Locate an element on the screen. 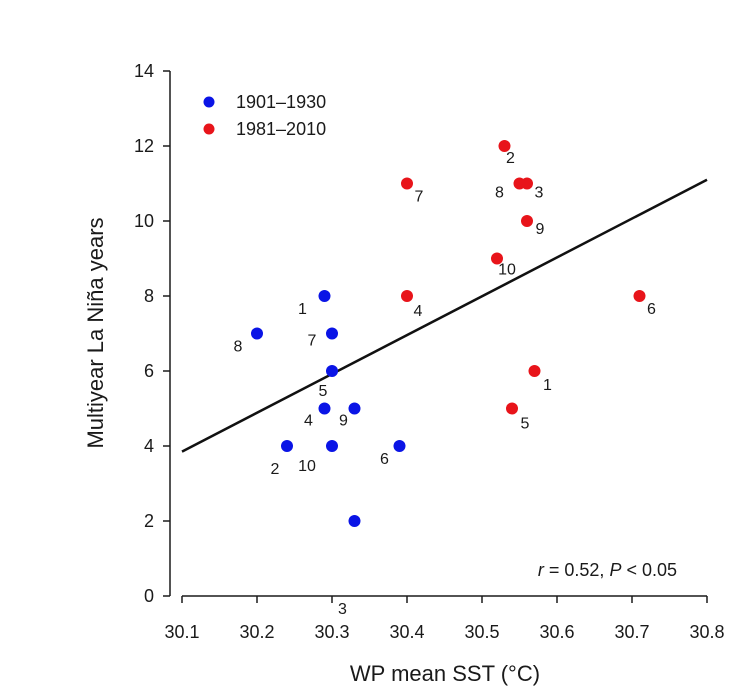 Image resolution: width=732 pixels, height=693 pixels. y-axis-title: Multiyear La Niña years is located at coordinates (95, 332).